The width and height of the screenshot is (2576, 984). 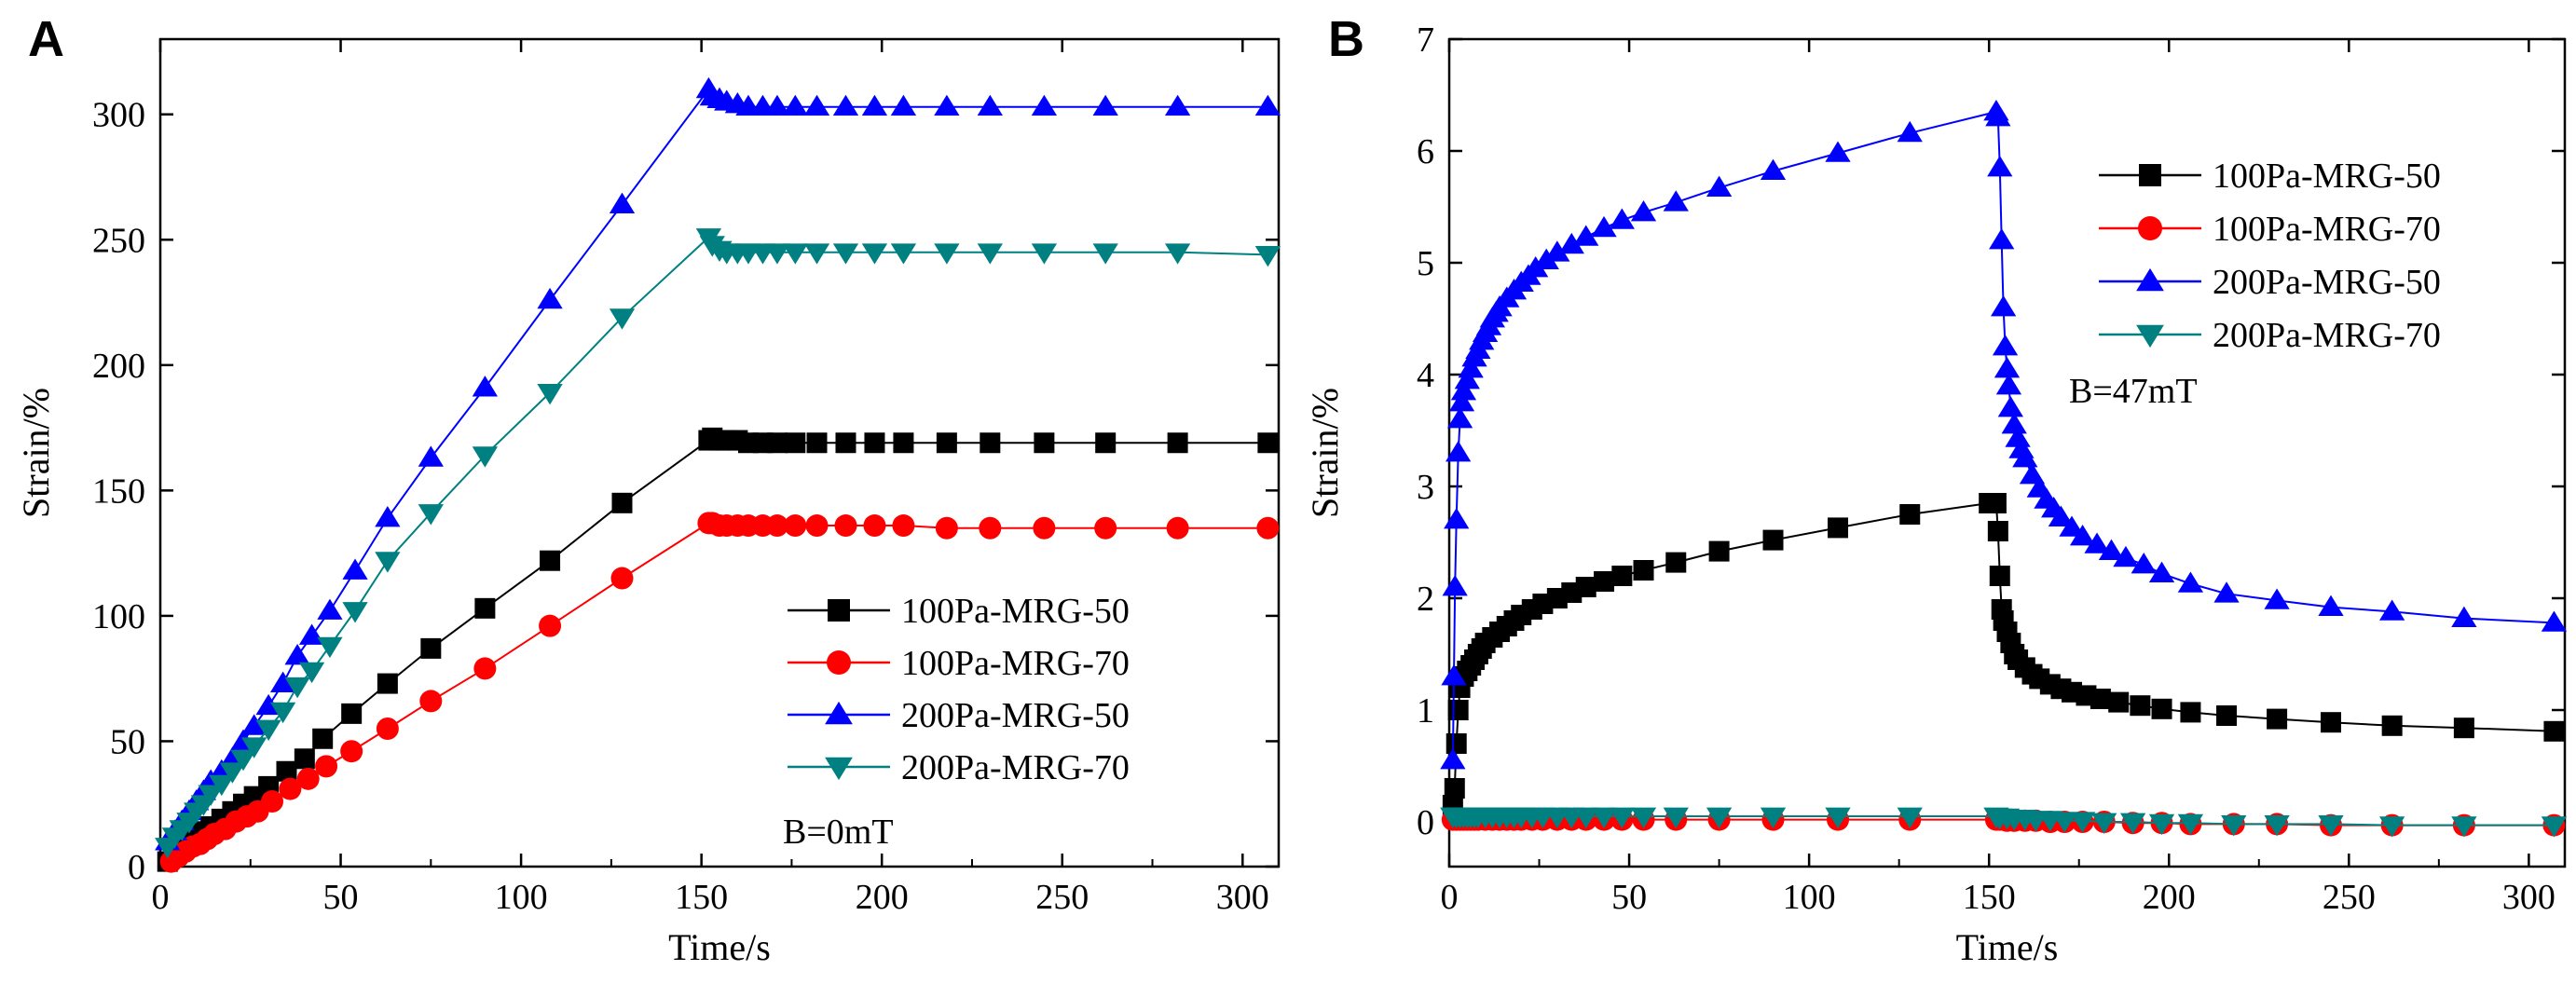 What do you see at coordinates (128, 741) in the screenshot?
I see `y-tick-label: 50` at bounding box center [128, 741].